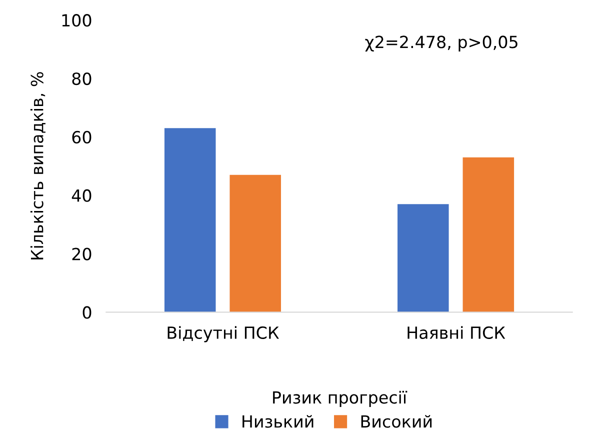 This screenshot has height=446, width=590. I want to click on y-tick-label: 0, so click(87, 312).